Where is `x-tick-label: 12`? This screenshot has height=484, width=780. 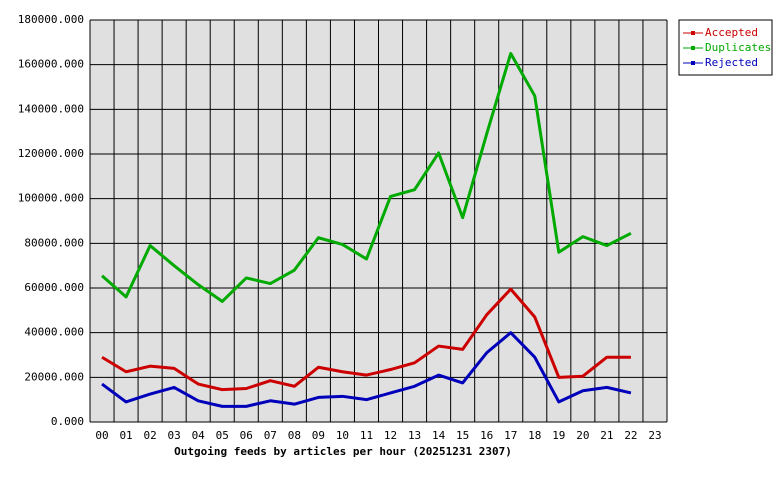
x-tick-label: 12 is located at coordinates (390, 435).